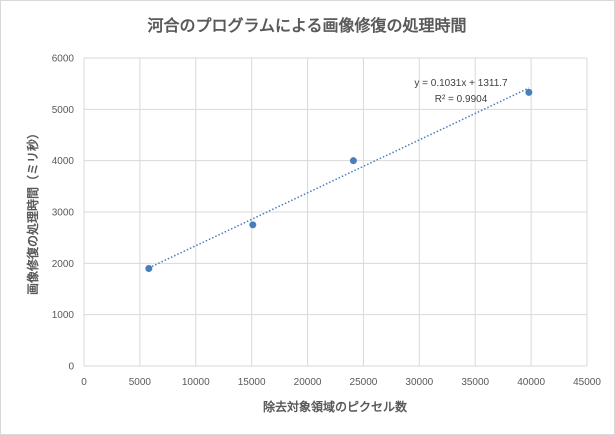  I want to click on y-tick-label: 0, so click(71, 367).